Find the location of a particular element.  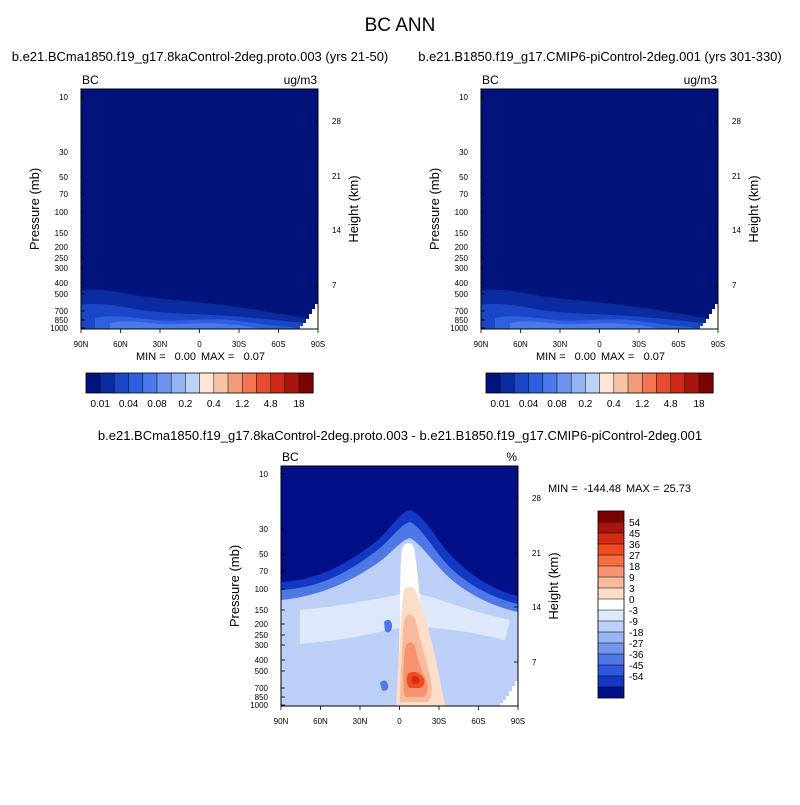

panel-diff-missing-data-region is located at coordinates (509, 693).